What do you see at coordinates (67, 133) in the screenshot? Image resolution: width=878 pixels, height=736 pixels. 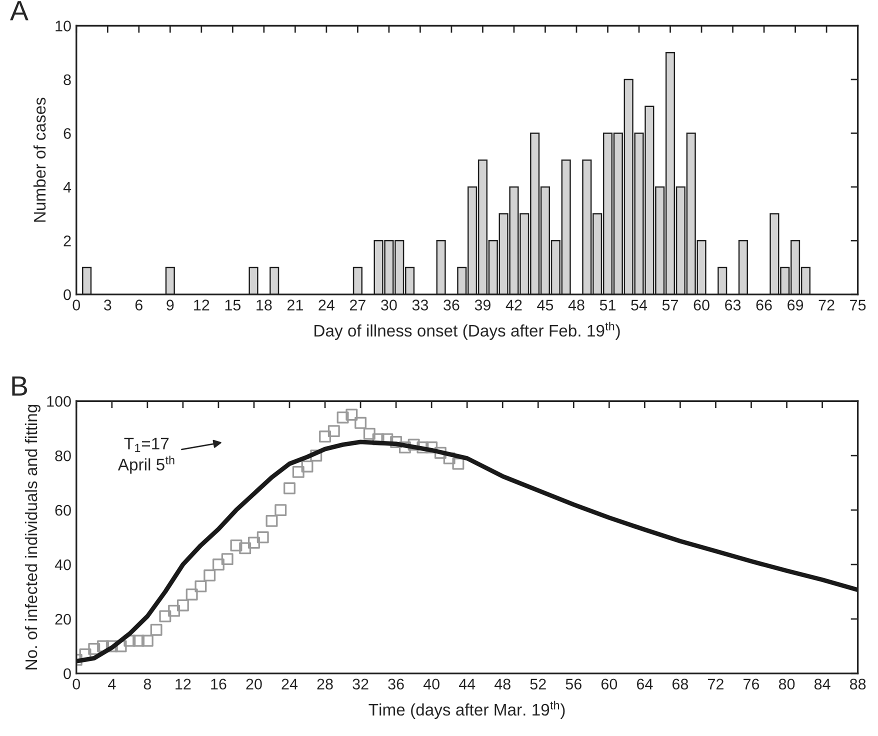 I see `y-tick-label: 6` at bounding box center [67, 133].